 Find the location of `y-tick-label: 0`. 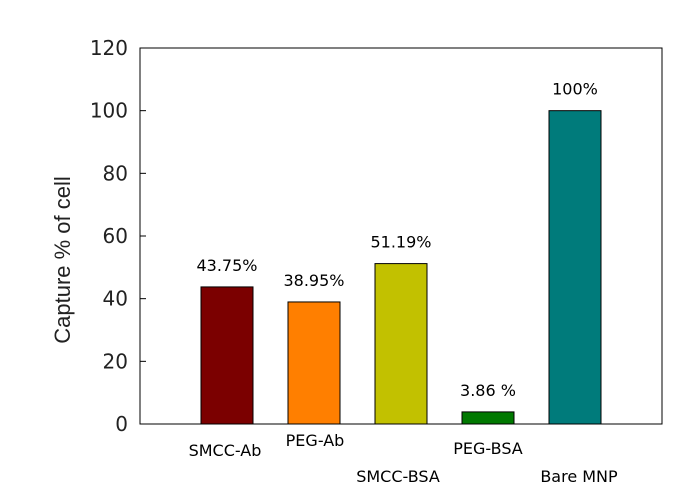

y-tick-label: 0 is located at coordinates (121, 424).